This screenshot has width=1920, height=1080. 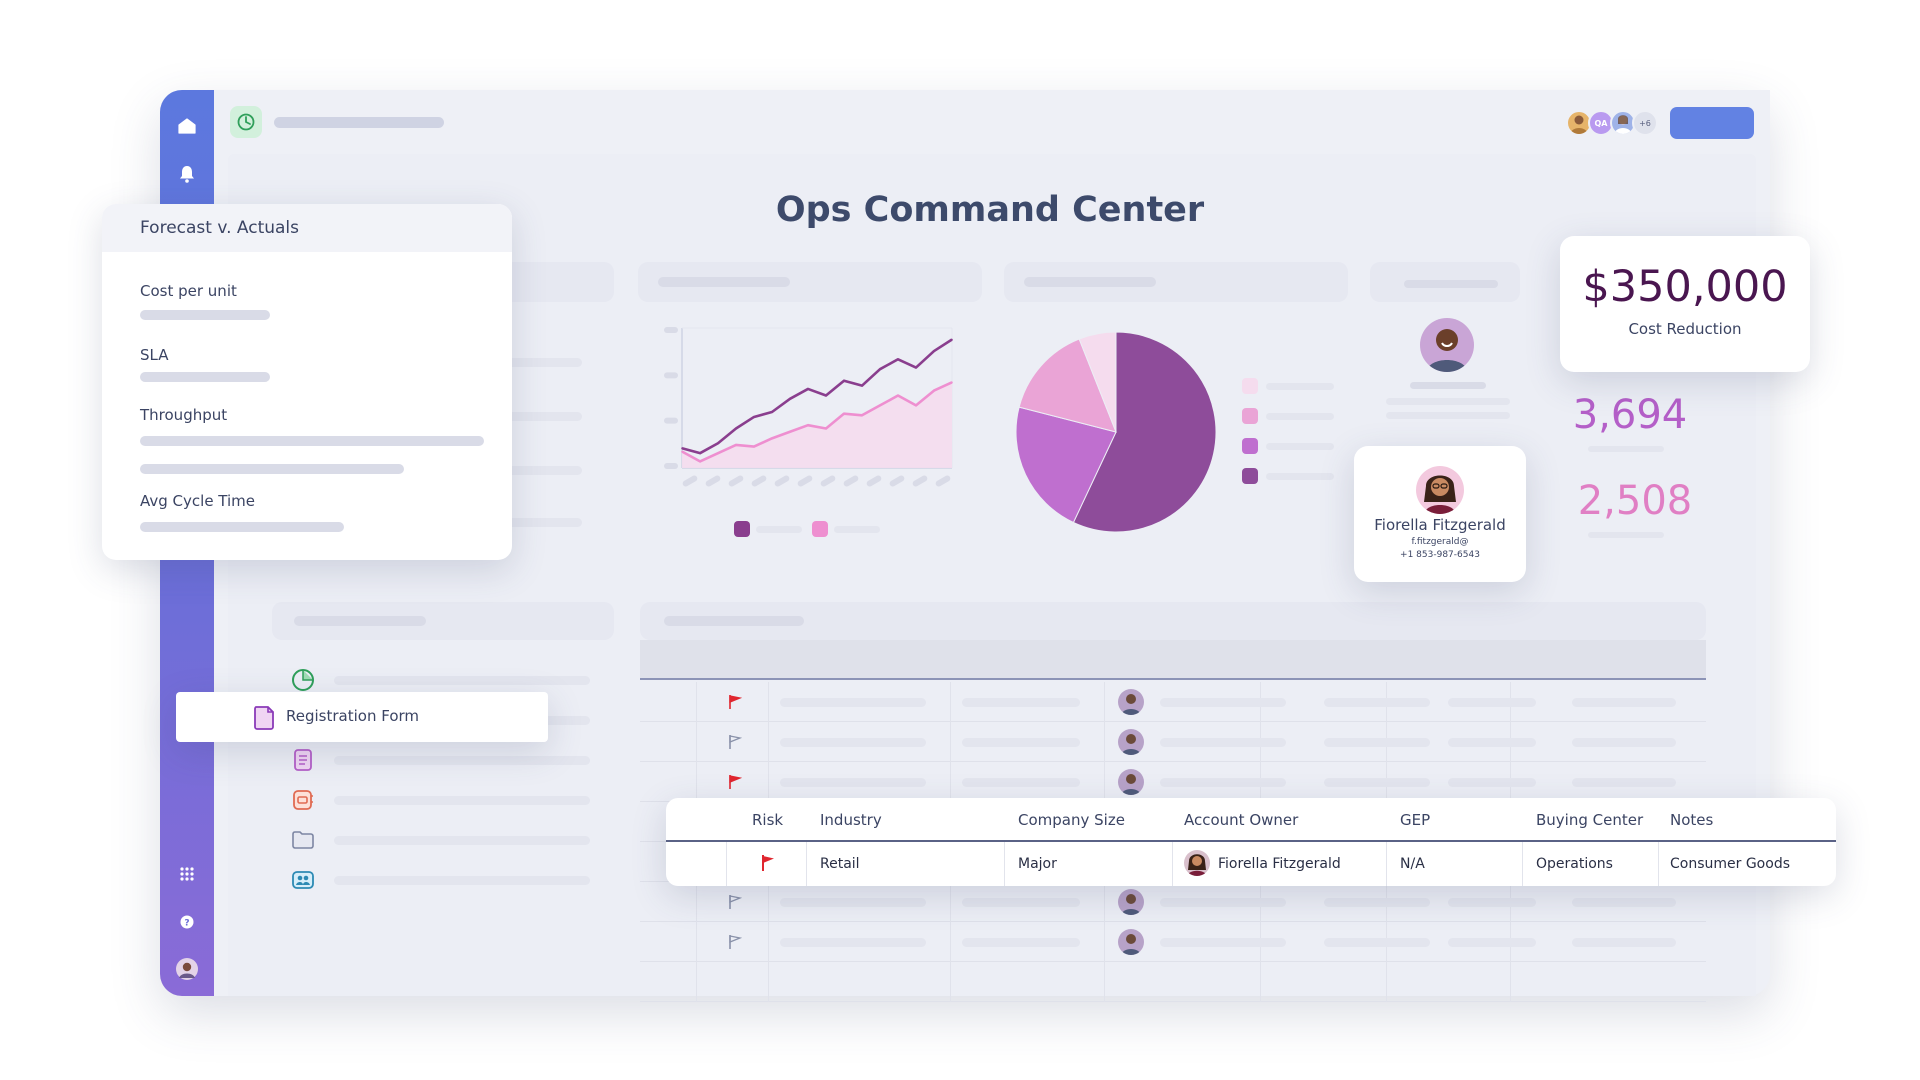 I want to click on page-title: Ops Command Center, so click(x=990, y=210).